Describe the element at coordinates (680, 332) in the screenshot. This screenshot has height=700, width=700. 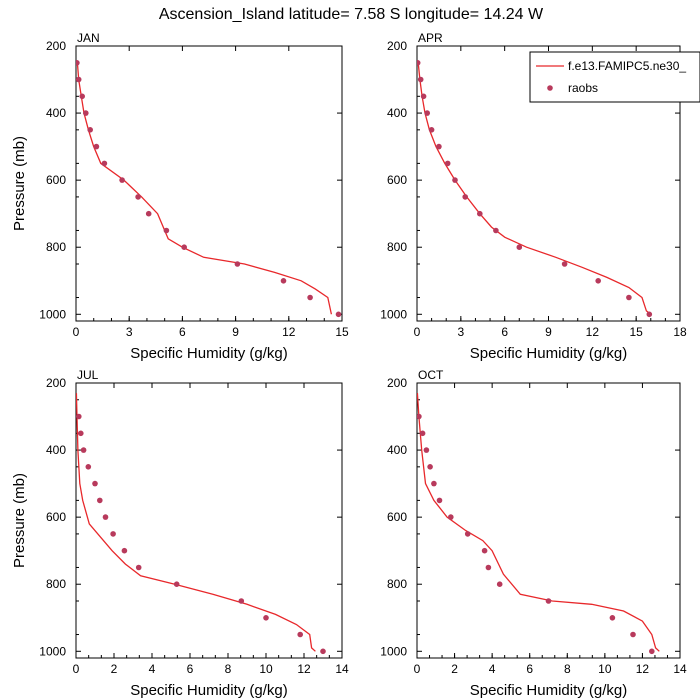
I see `x-tick-label: 18` at that location.